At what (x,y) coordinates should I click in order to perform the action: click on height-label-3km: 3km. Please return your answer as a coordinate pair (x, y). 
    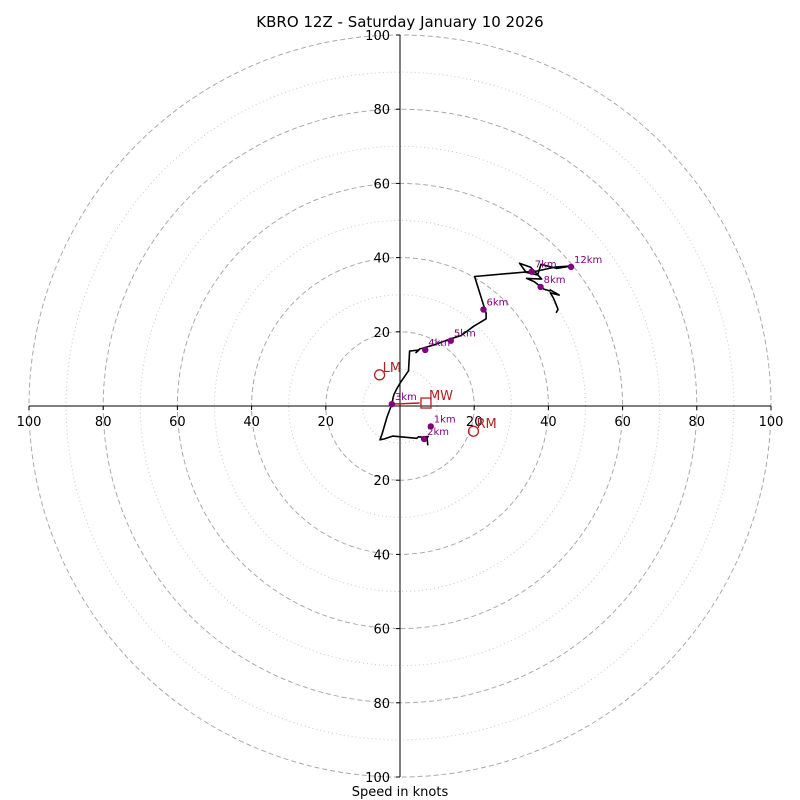
    Looking at the image, I should click on (406, 397).